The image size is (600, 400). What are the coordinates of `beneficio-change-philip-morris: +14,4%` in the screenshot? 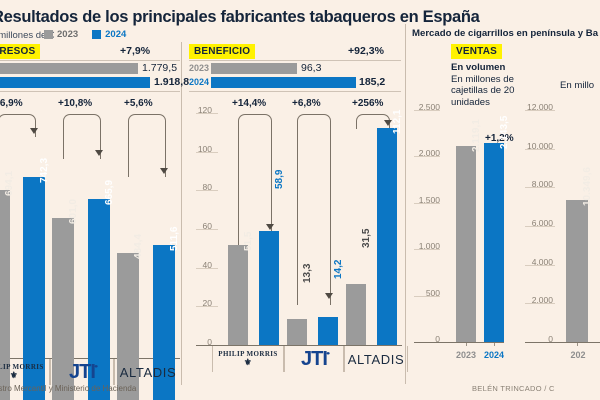 It's located at (249, 103).